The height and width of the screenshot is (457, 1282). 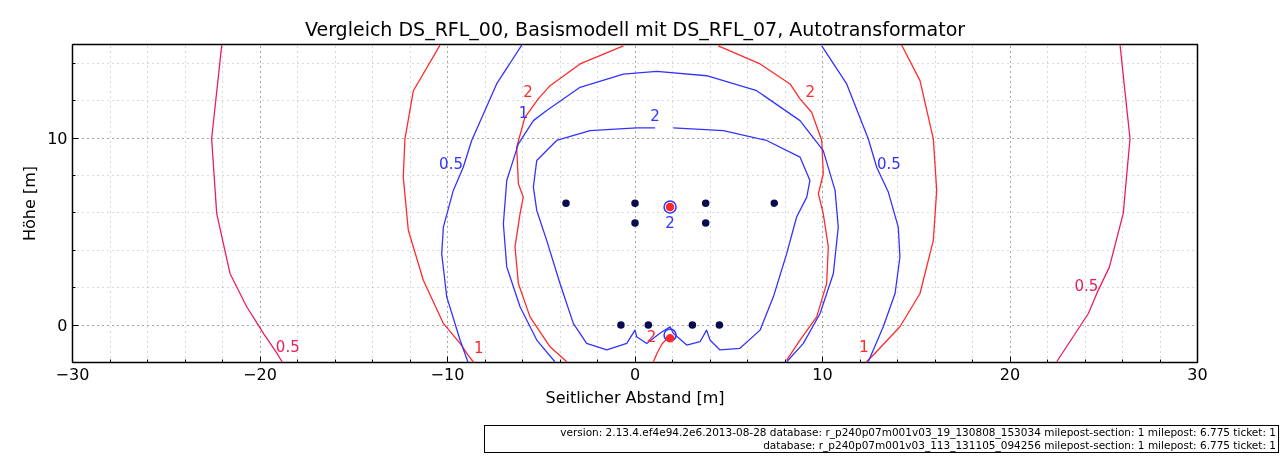 I want to click on chart-title: Vergleich DS_RFL_00, Basismodell mit DS_RFL_07, Autotransformator, so click(x=635, y=29).